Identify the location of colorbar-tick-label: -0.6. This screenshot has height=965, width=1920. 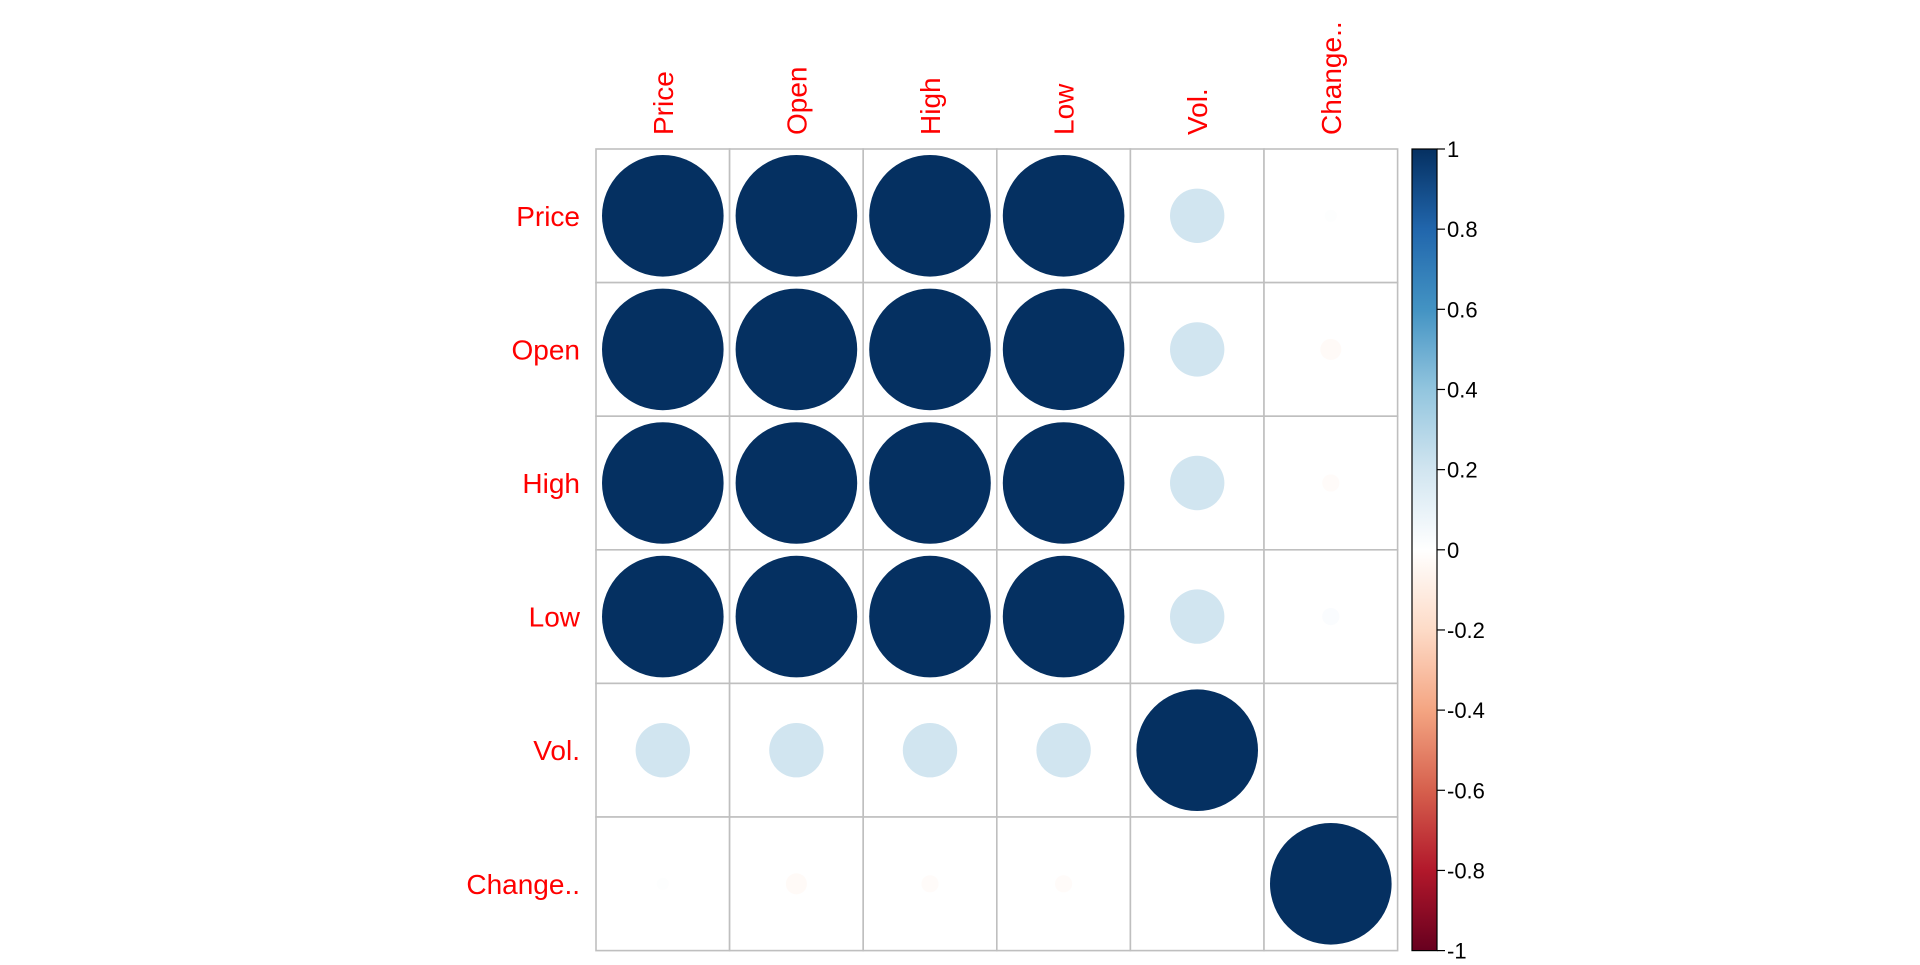
(1466, 790).